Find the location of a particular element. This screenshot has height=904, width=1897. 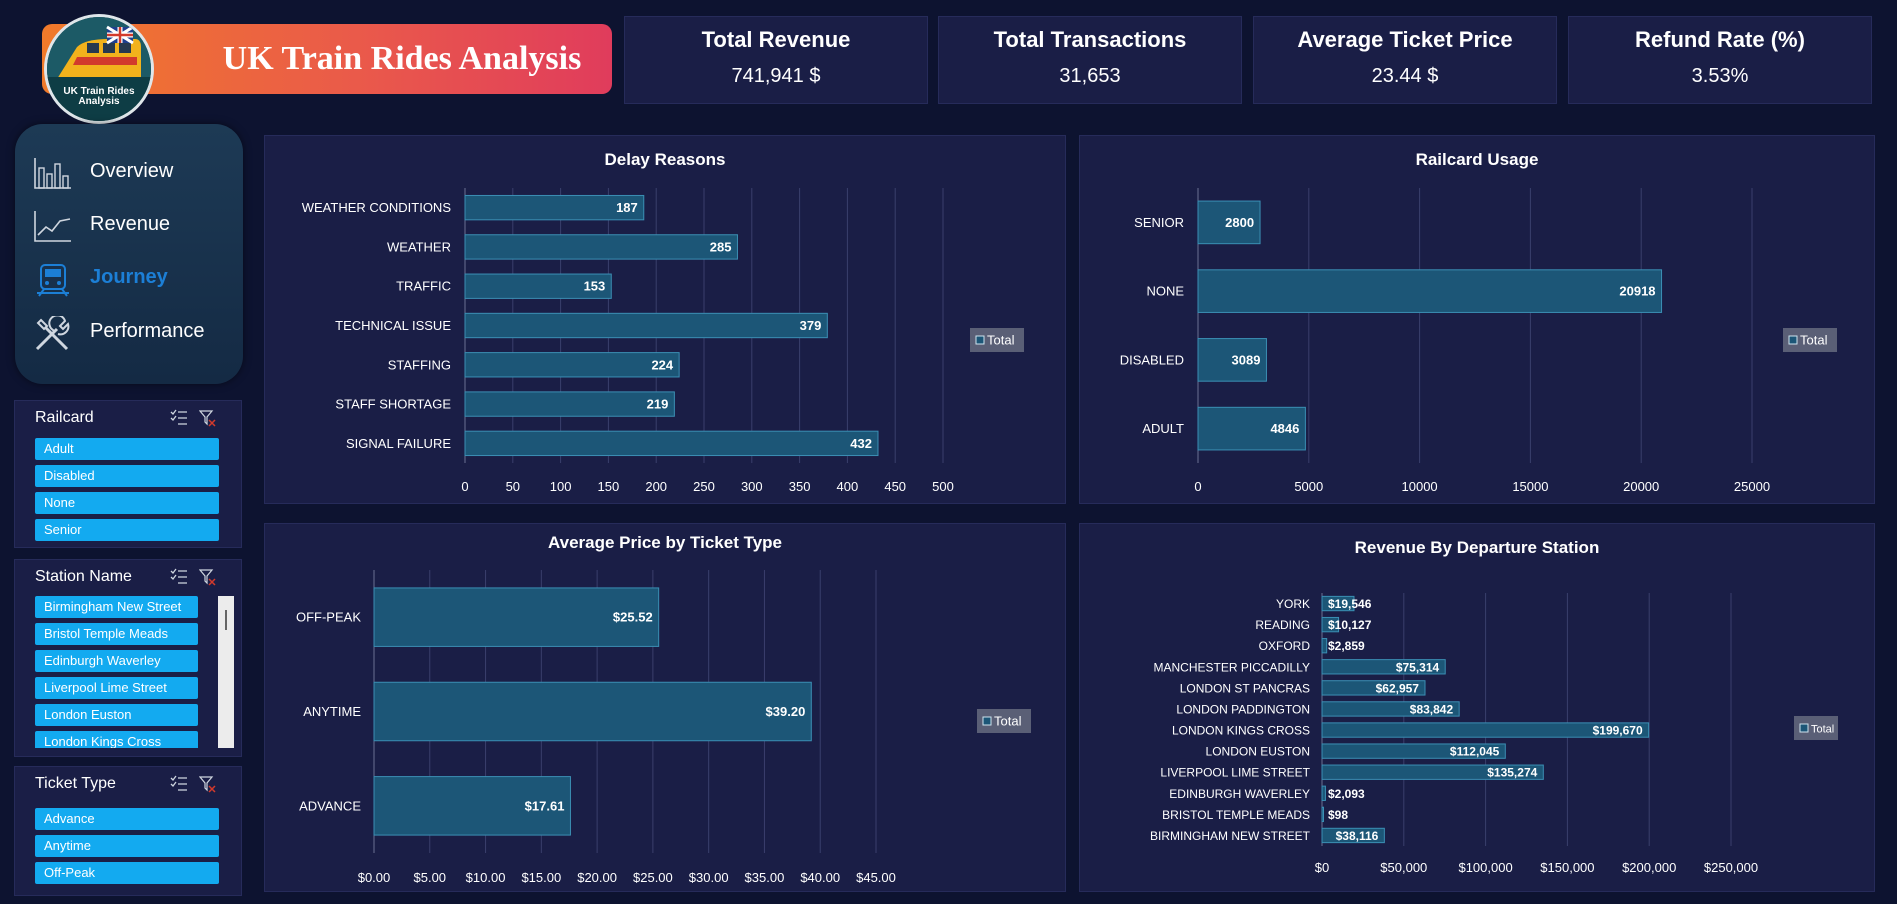

axis-tick-label: $0 is located at coordinates (1322, 867).